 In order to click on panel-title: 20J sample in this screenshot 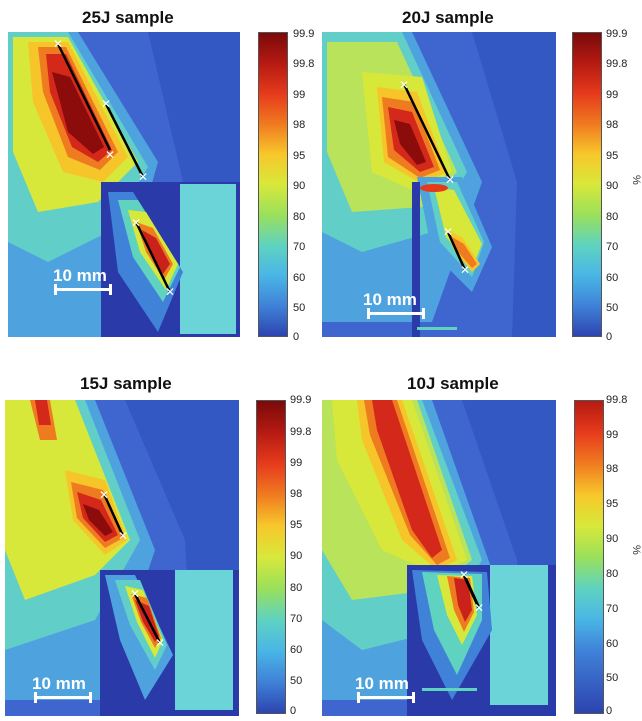, I will do `click(448, 17)`.